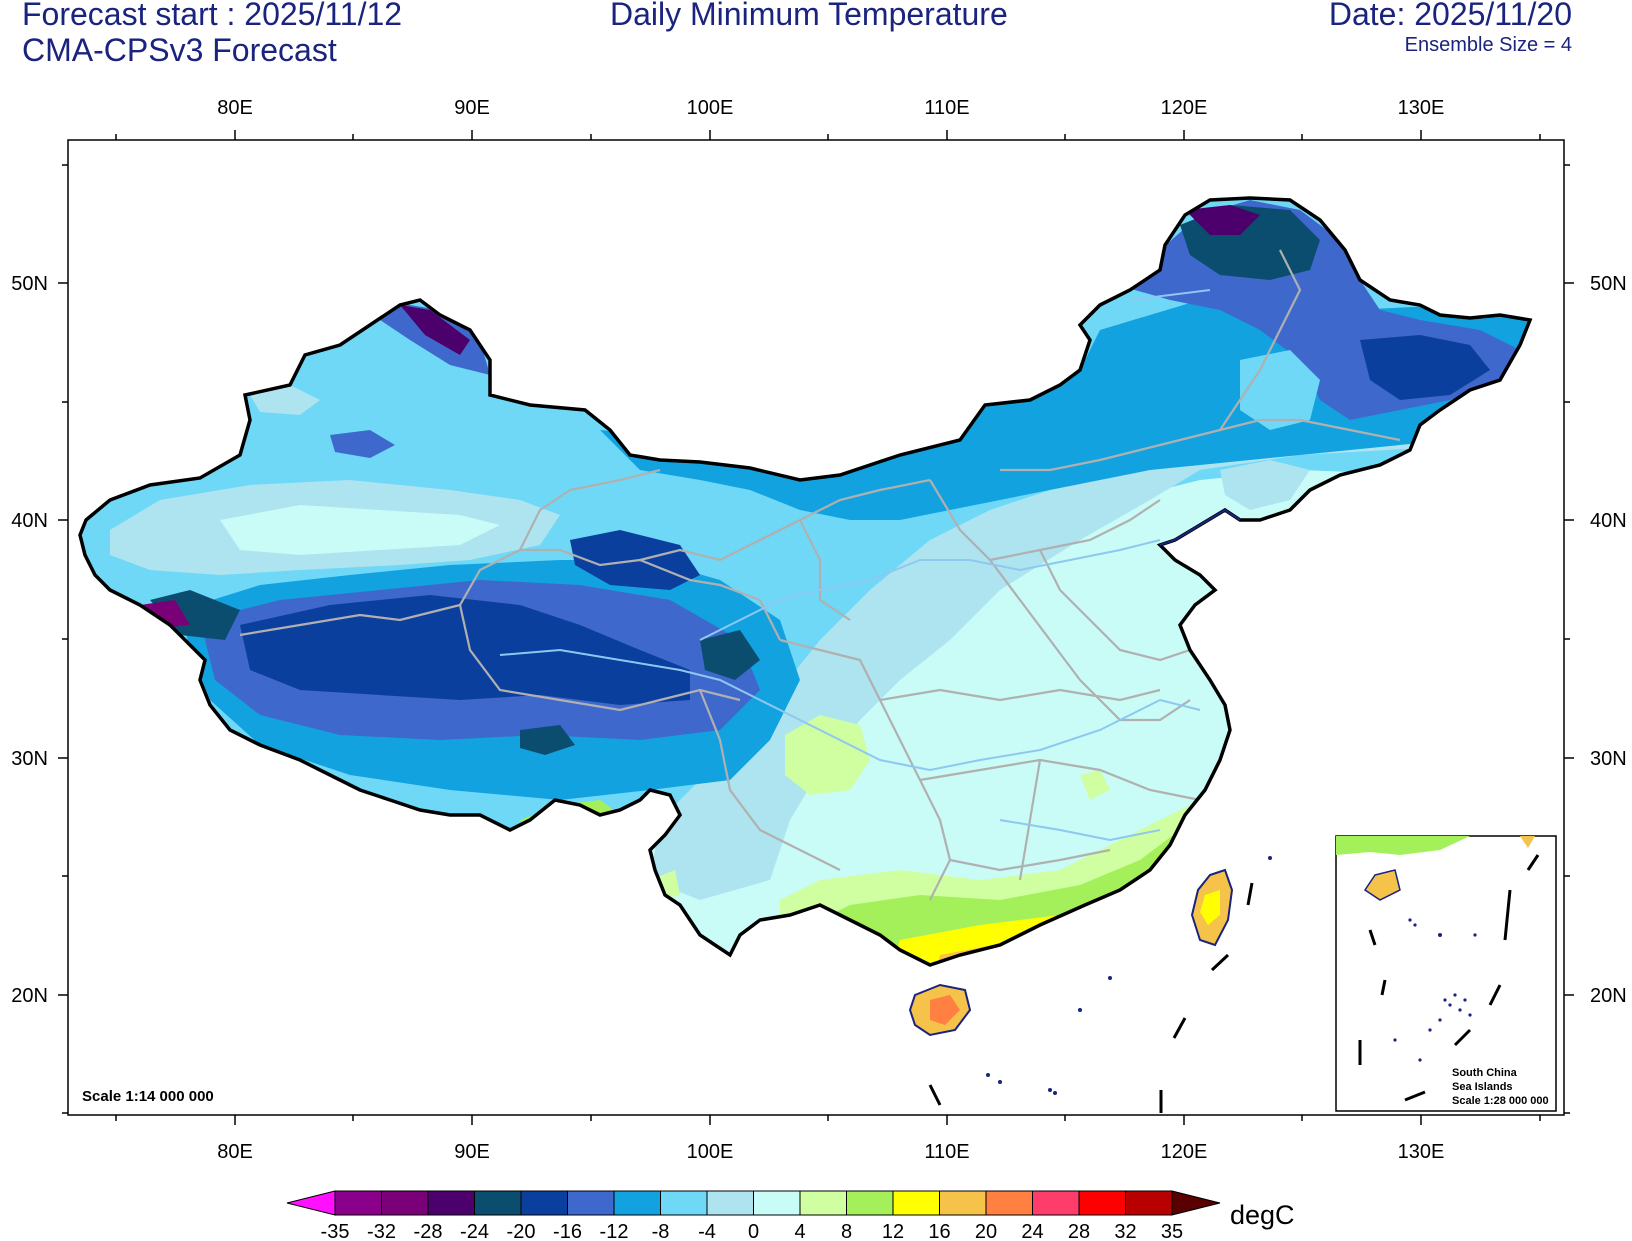  Describe the element at coordinates (809, 16) in the screenshot. I see `map-title: Daily Minimum Temperature` at that location.